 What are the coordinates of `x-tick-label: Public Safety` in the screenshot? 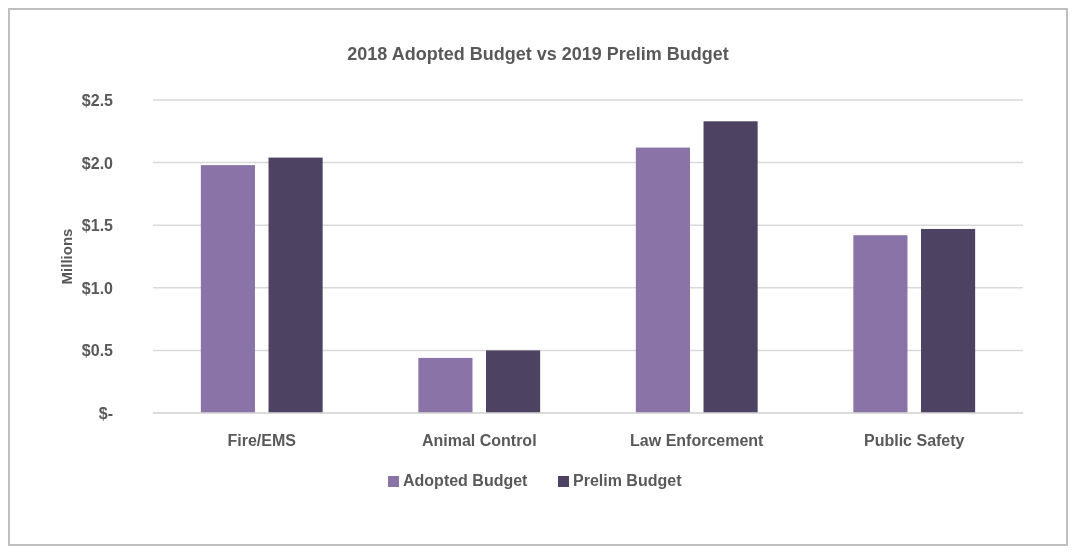 It's located at (914, 440).